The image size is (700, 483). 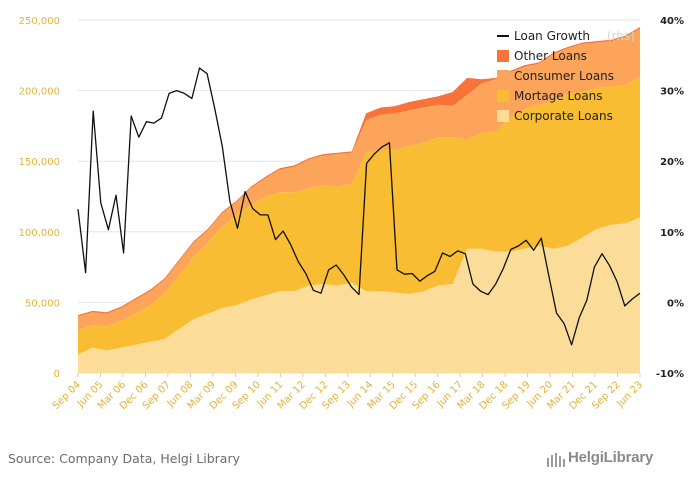 I want to click on right-tick-label: 10%, so click(x=672, y=233).